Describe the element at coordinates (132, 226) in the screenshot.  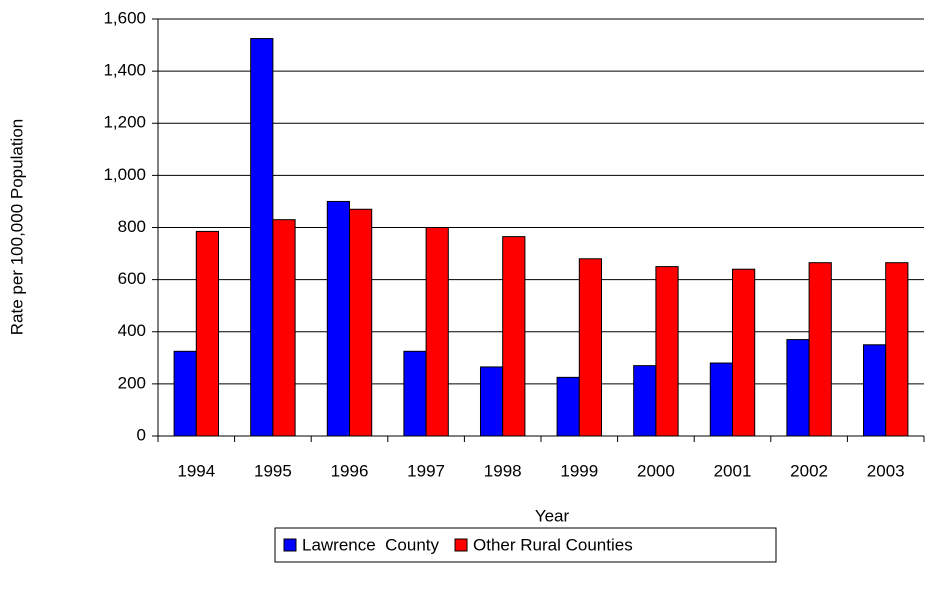
I see `y-tick-label: 800` at that location.